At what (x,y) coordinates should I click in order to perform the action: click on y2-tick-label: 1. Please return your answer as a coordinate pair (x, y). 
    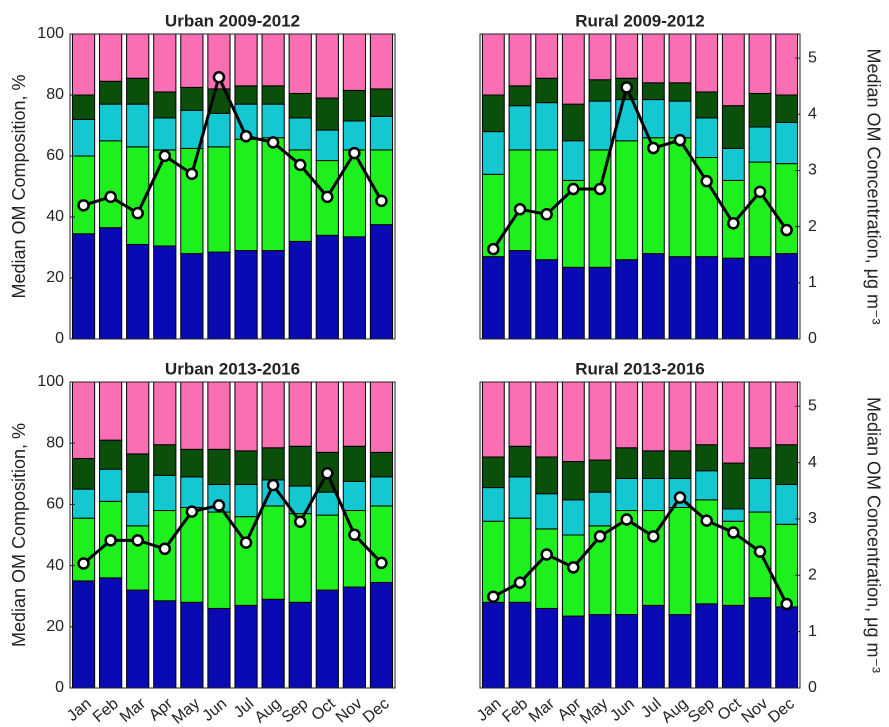
    Looking at the image, I should click on (812, 631).